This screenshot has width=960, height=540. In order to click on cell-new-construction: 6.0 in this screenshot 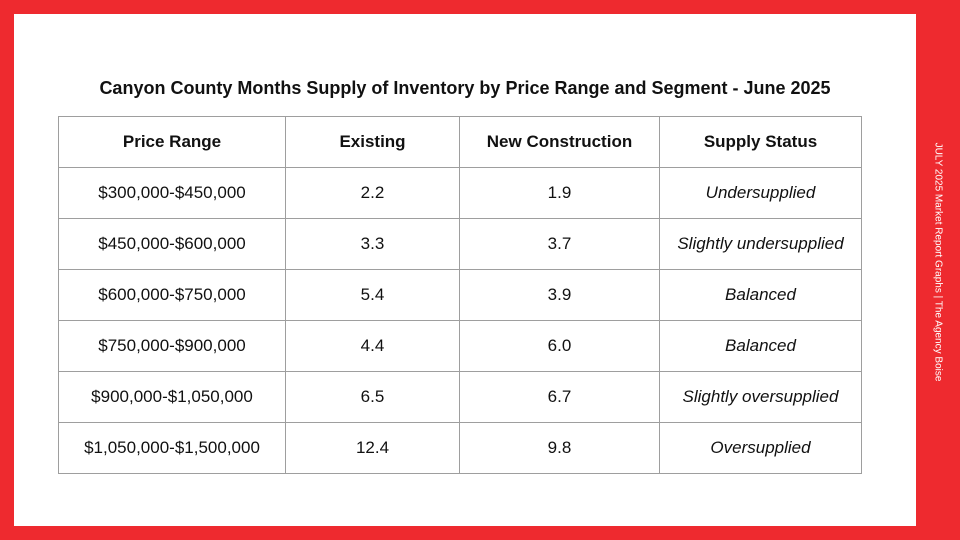, I will do `click(559, 346)`.